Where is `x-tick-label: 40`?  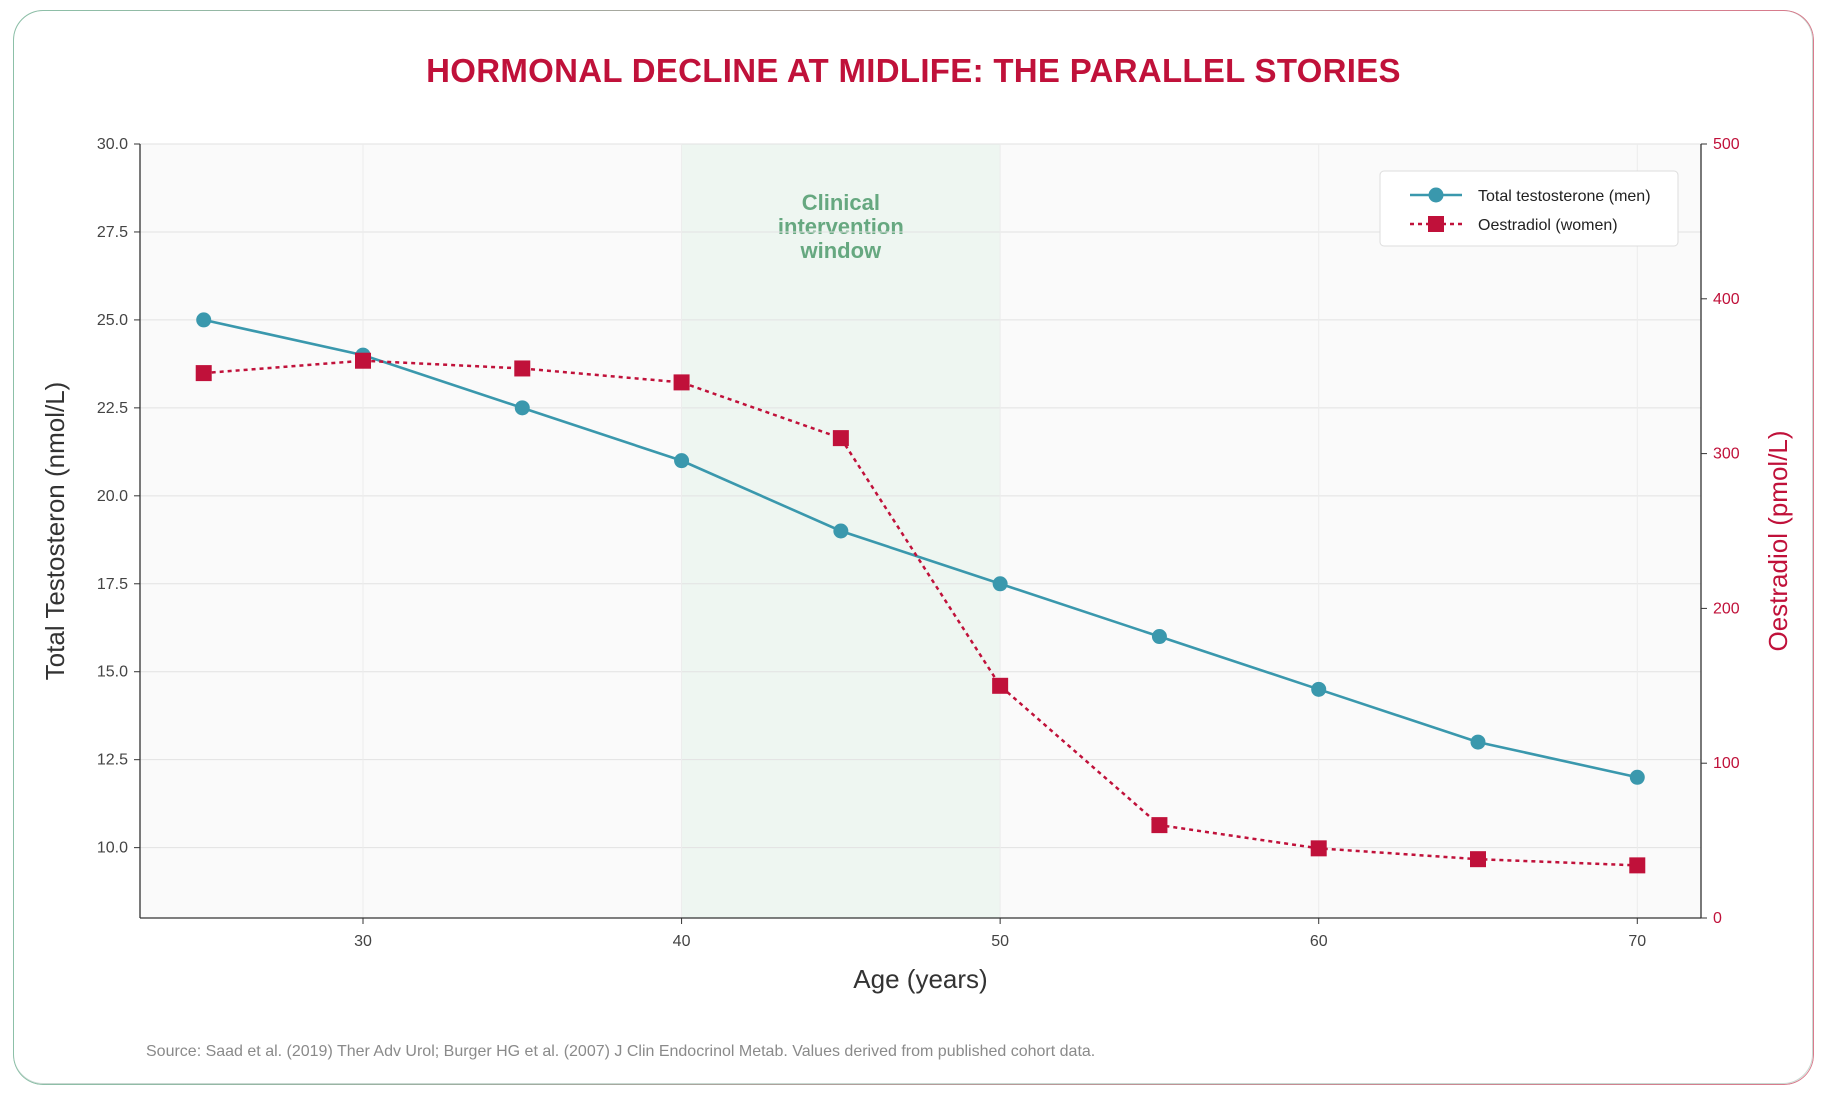
x-tick-label: 40 is located at coordinates (682, 941).